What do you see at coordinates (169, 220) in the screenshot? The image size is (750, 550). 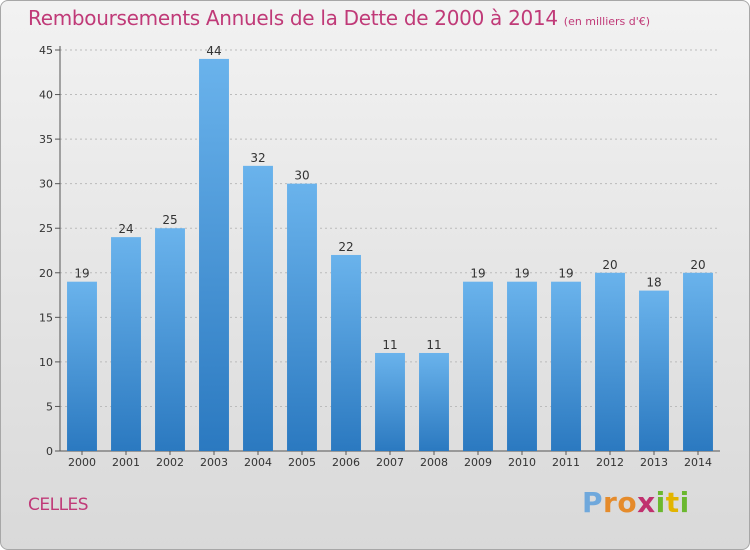 I see `data-label-2002: 25` at bounding box center [169, 220].